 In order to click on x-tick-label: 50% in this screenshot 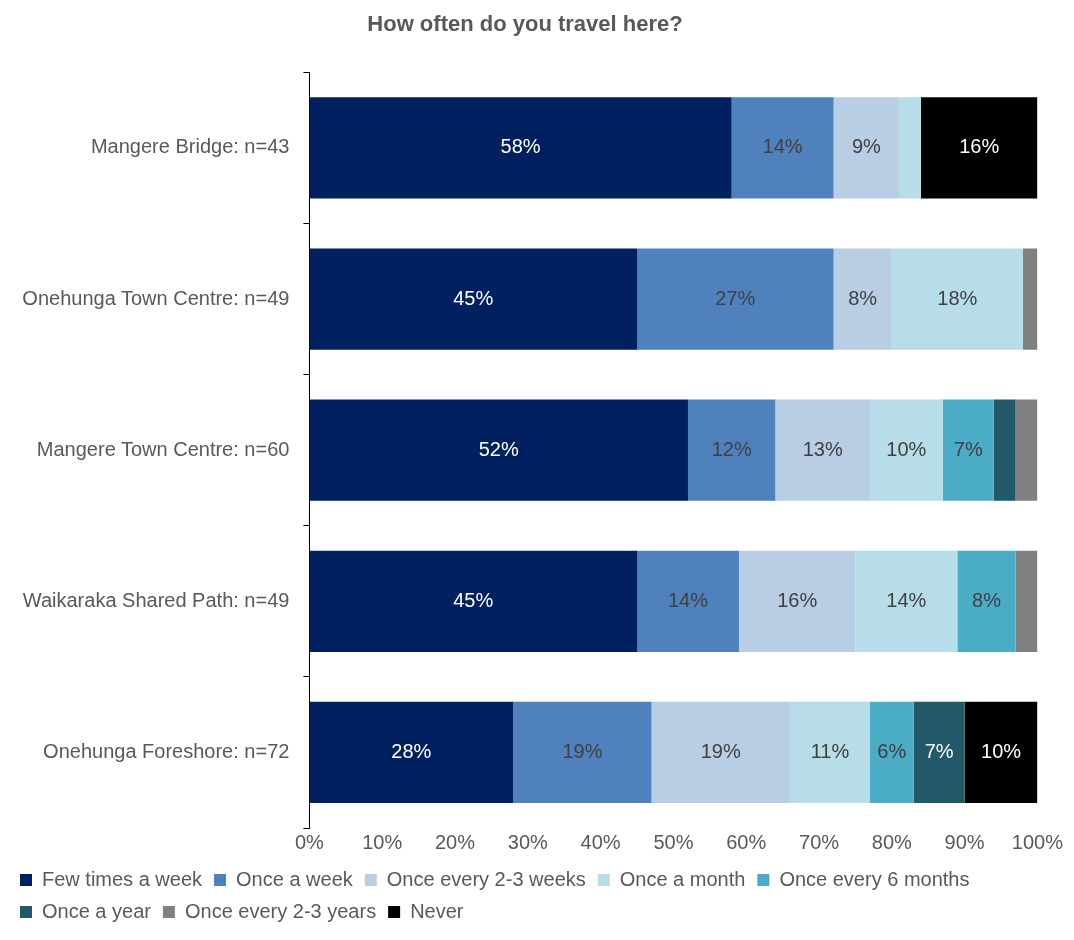, I will do `click(673, 841)`.